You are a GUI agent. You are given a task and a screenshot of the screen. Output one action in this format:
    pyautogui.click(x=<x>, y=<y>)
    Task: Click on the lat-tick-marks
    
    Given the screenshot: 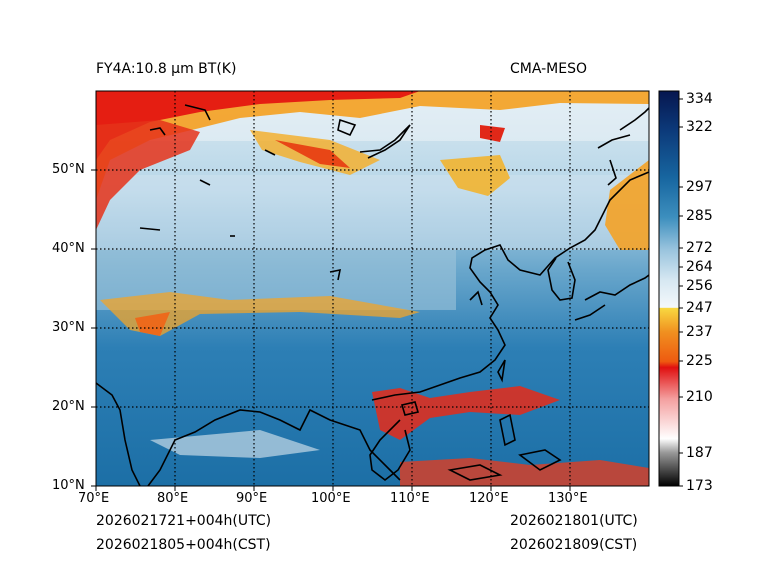 What is the action you would take?
    pyautogui.click(x=93, y=328)
    